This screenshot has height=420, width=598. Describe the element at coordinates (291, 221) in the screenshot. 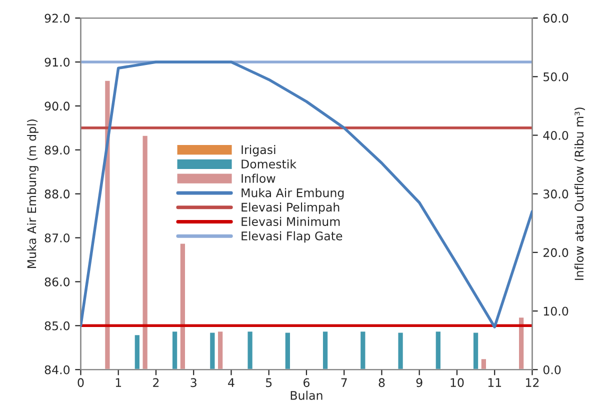

I see `legend-label: Elevasi Minimum` at that location.